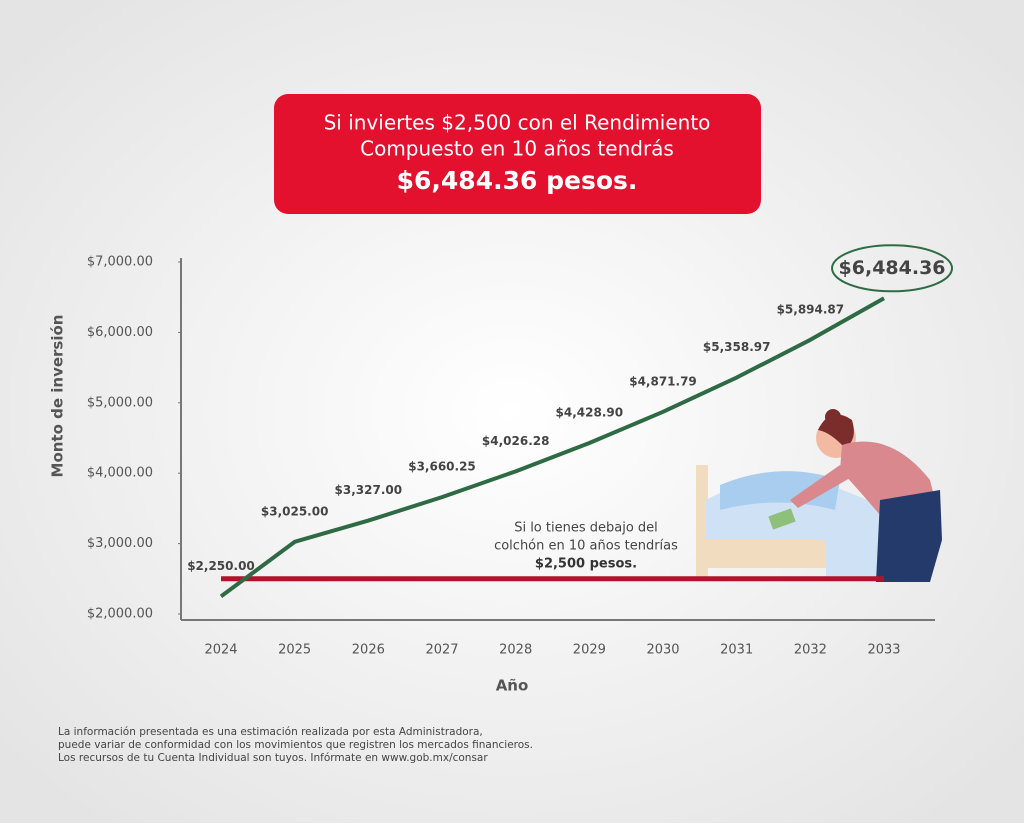 This screenshot has width=1024, height=827. Describe the element at coordinates (368, 650) in the screenshot. I see `x-tick-label: 2026` at that location.